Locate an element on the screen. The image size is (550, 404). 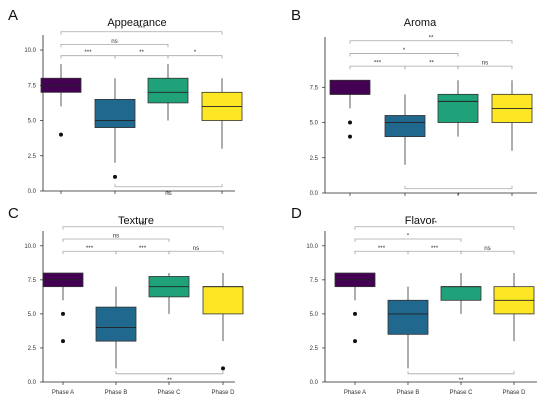
panel-letter-c: C is located at coordinates (13, 213).